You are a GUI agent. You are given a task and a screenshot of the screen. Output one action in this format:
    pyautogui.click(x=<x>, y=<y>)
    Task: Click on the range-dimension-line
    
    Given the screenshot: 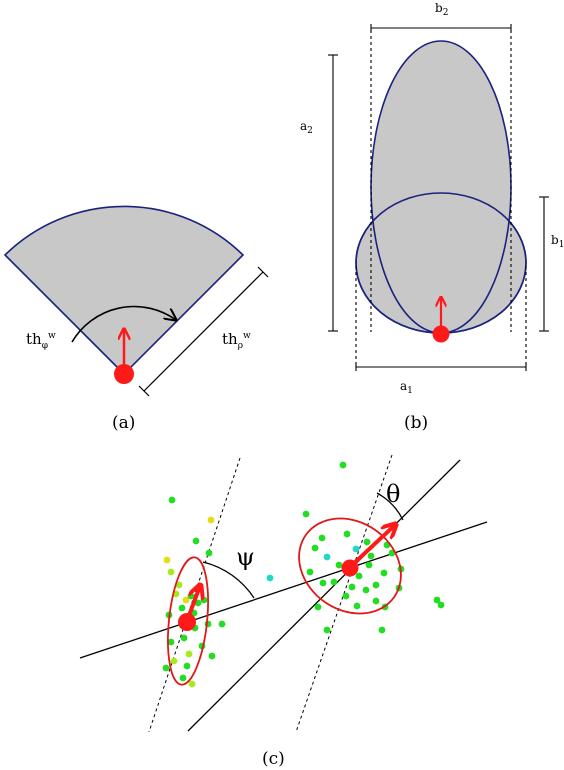 What is the action you would take?
    pyautogui.click(x=203, y=331)
    